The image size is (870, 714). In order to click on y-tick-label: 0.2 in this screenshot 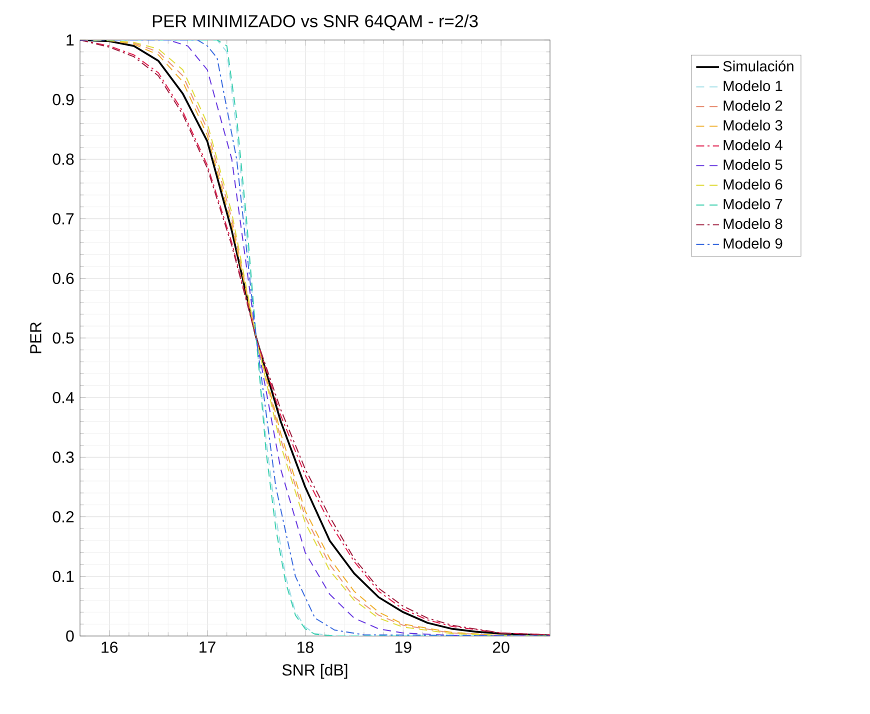, I will do `click(63, 516)`.